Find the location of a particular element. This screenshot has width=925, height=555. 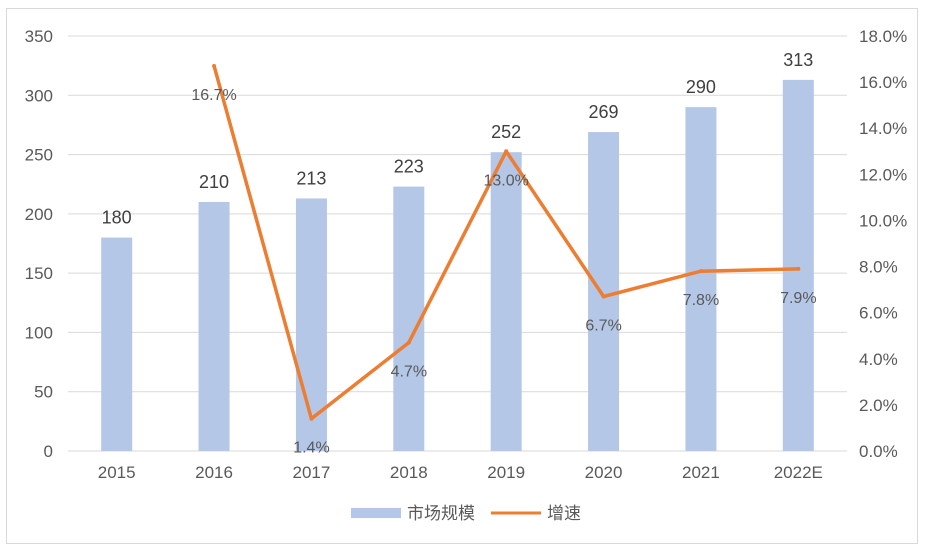

line-value-label: 16.7% is located at coordinates (213, 95).